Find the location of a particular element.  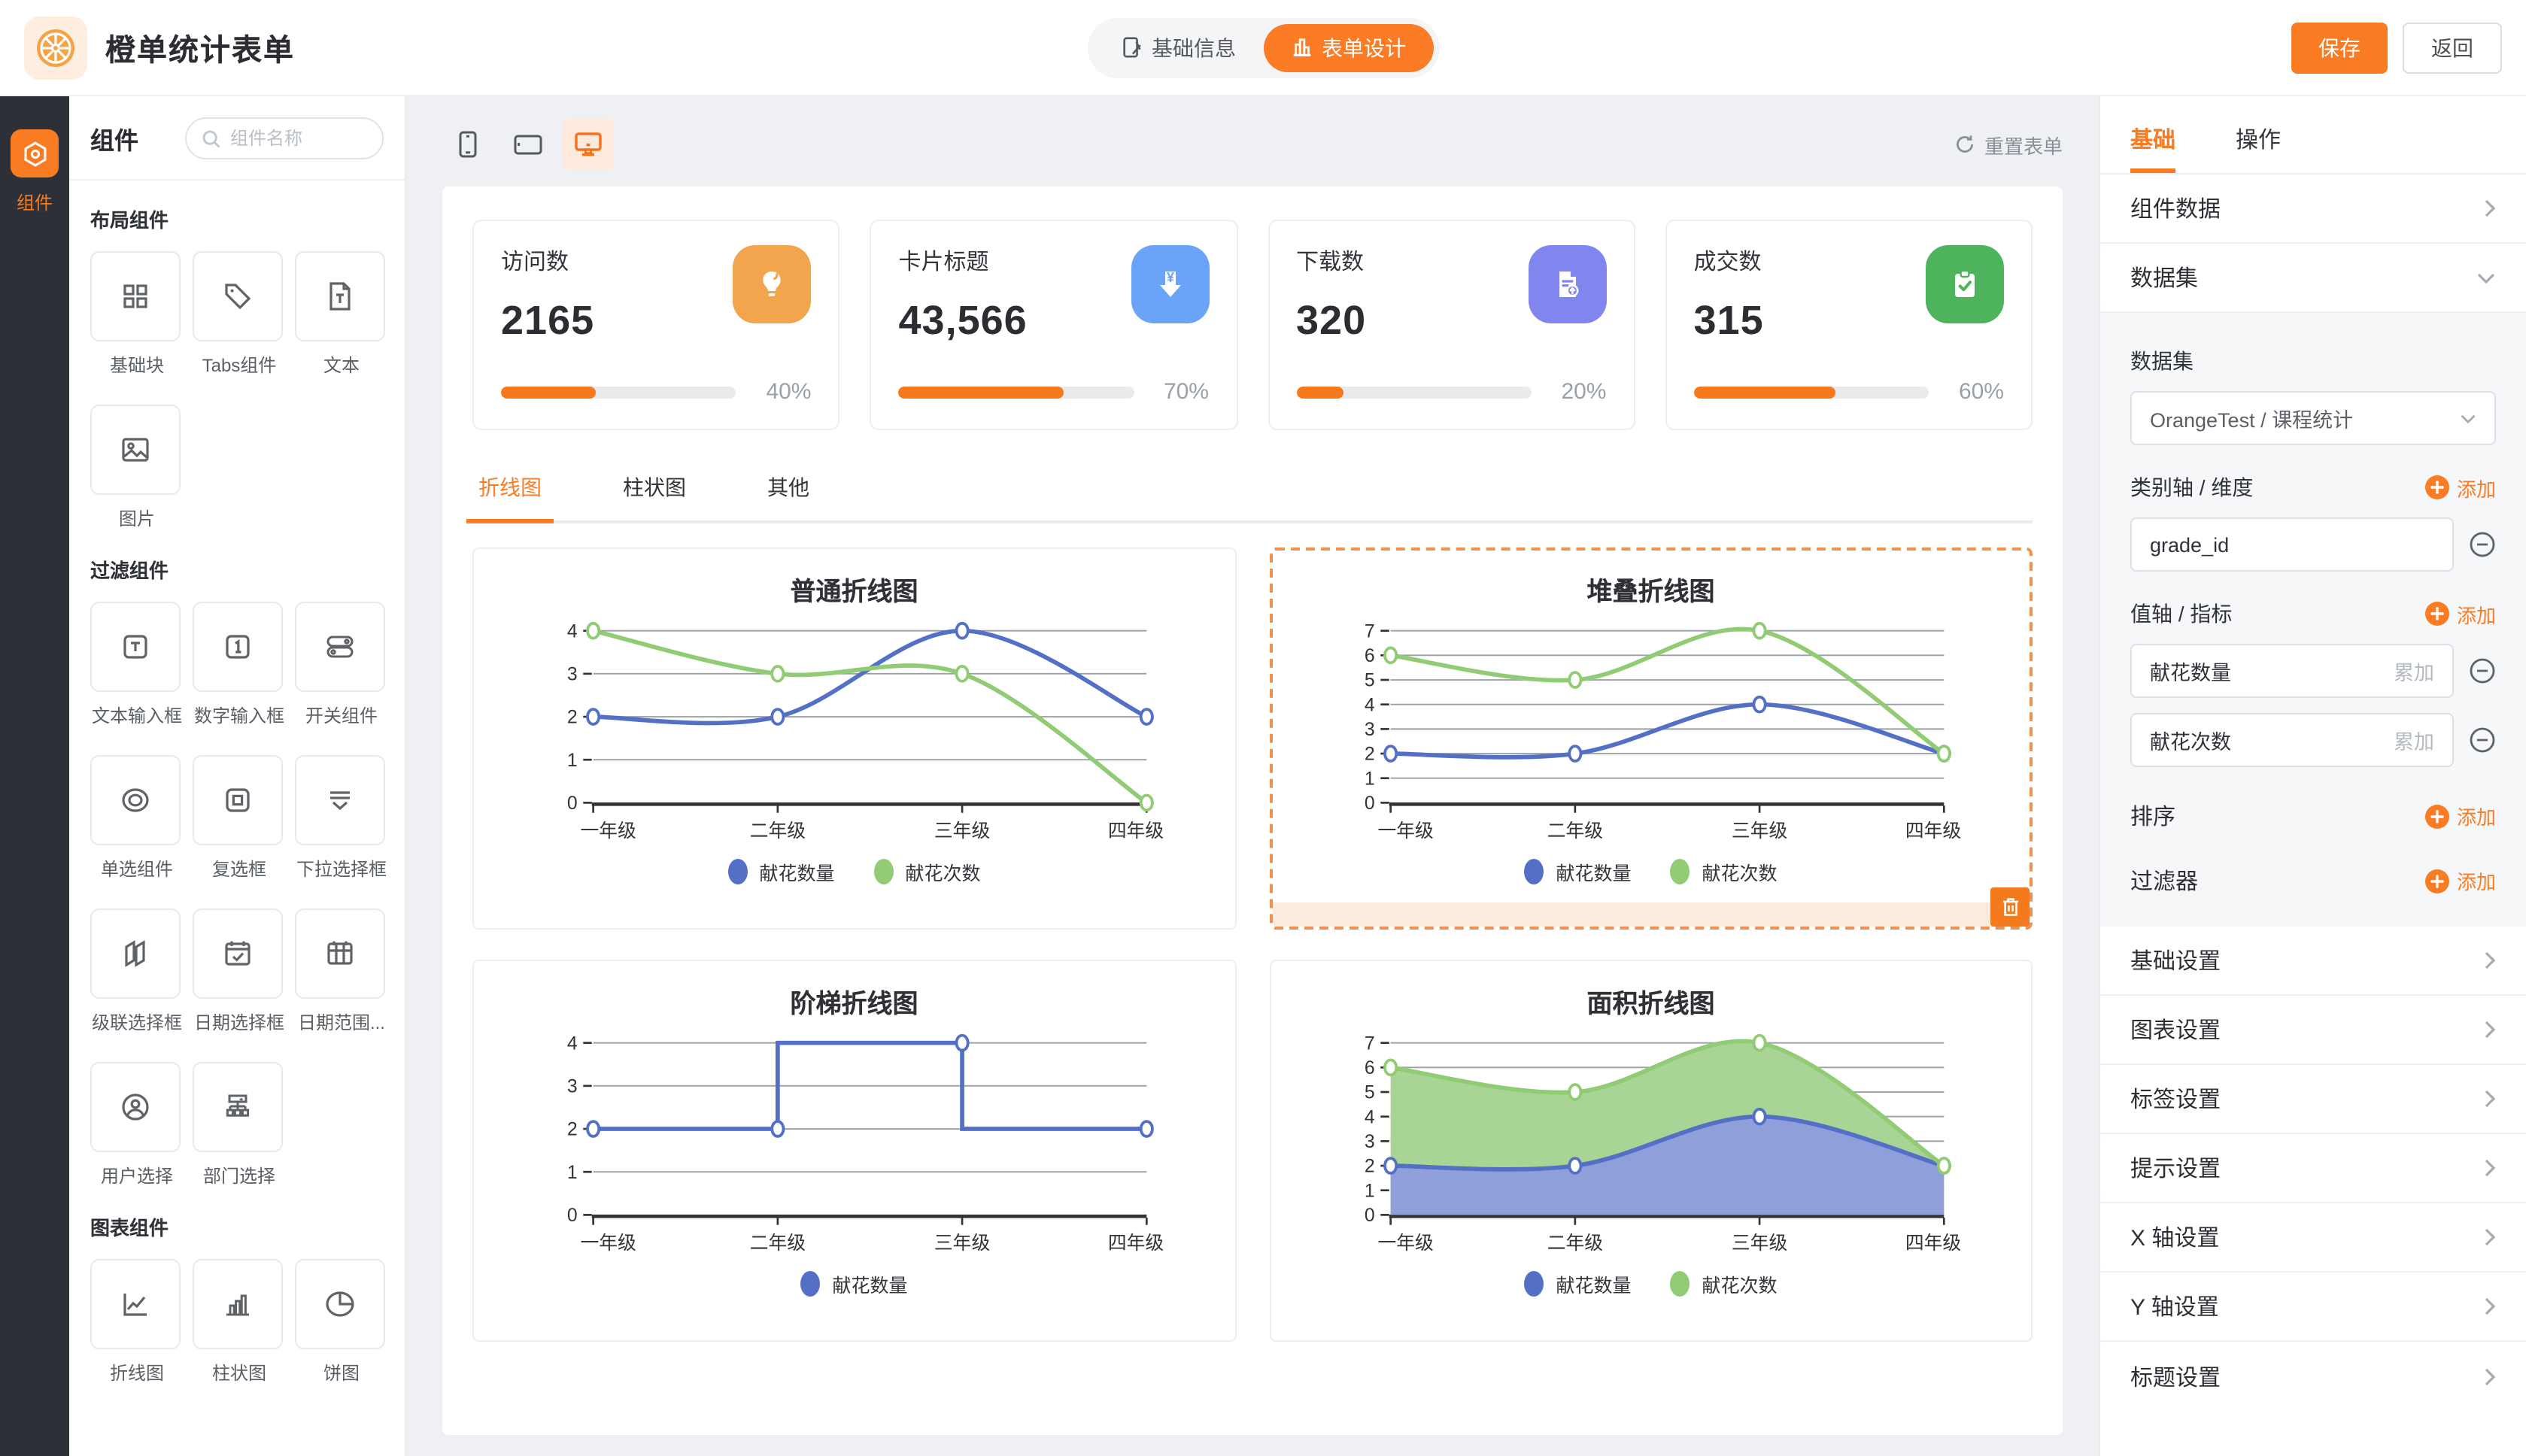

radio-icon is located at coordinates (135, 800).